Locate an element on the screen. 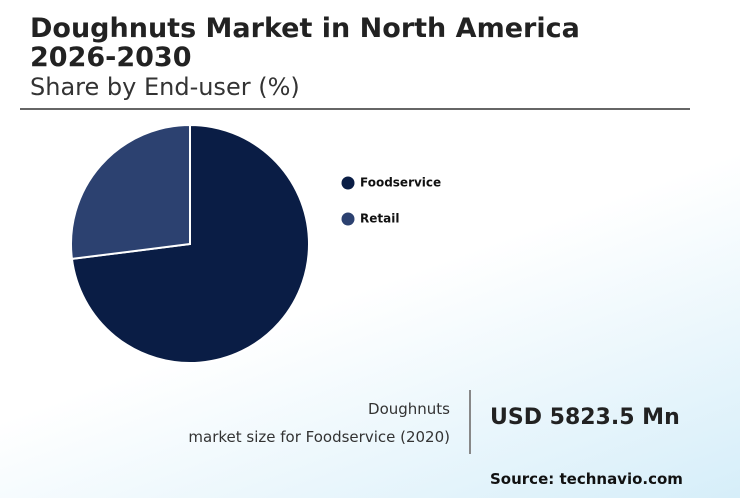 This screenshot has width=740, height=498. pie-slice is located at coordinates (130, 192).